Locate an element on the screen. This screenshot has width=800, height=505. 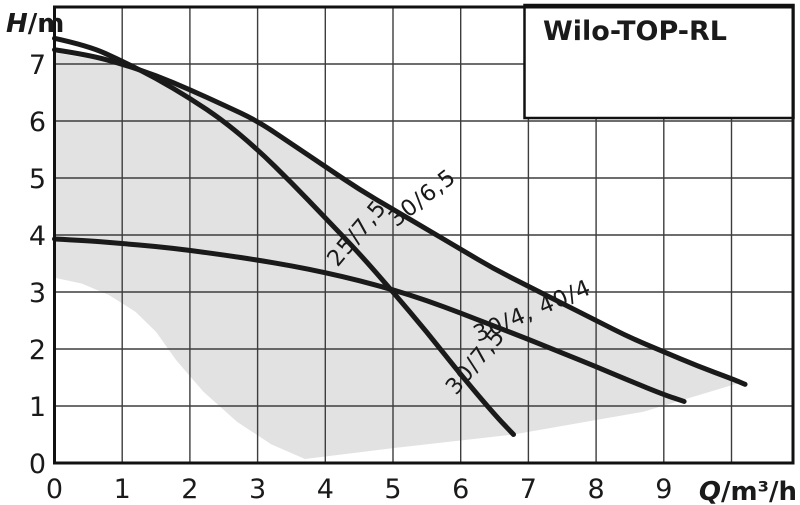
x-tick-0: 0 is located at coordinates (54, 489).